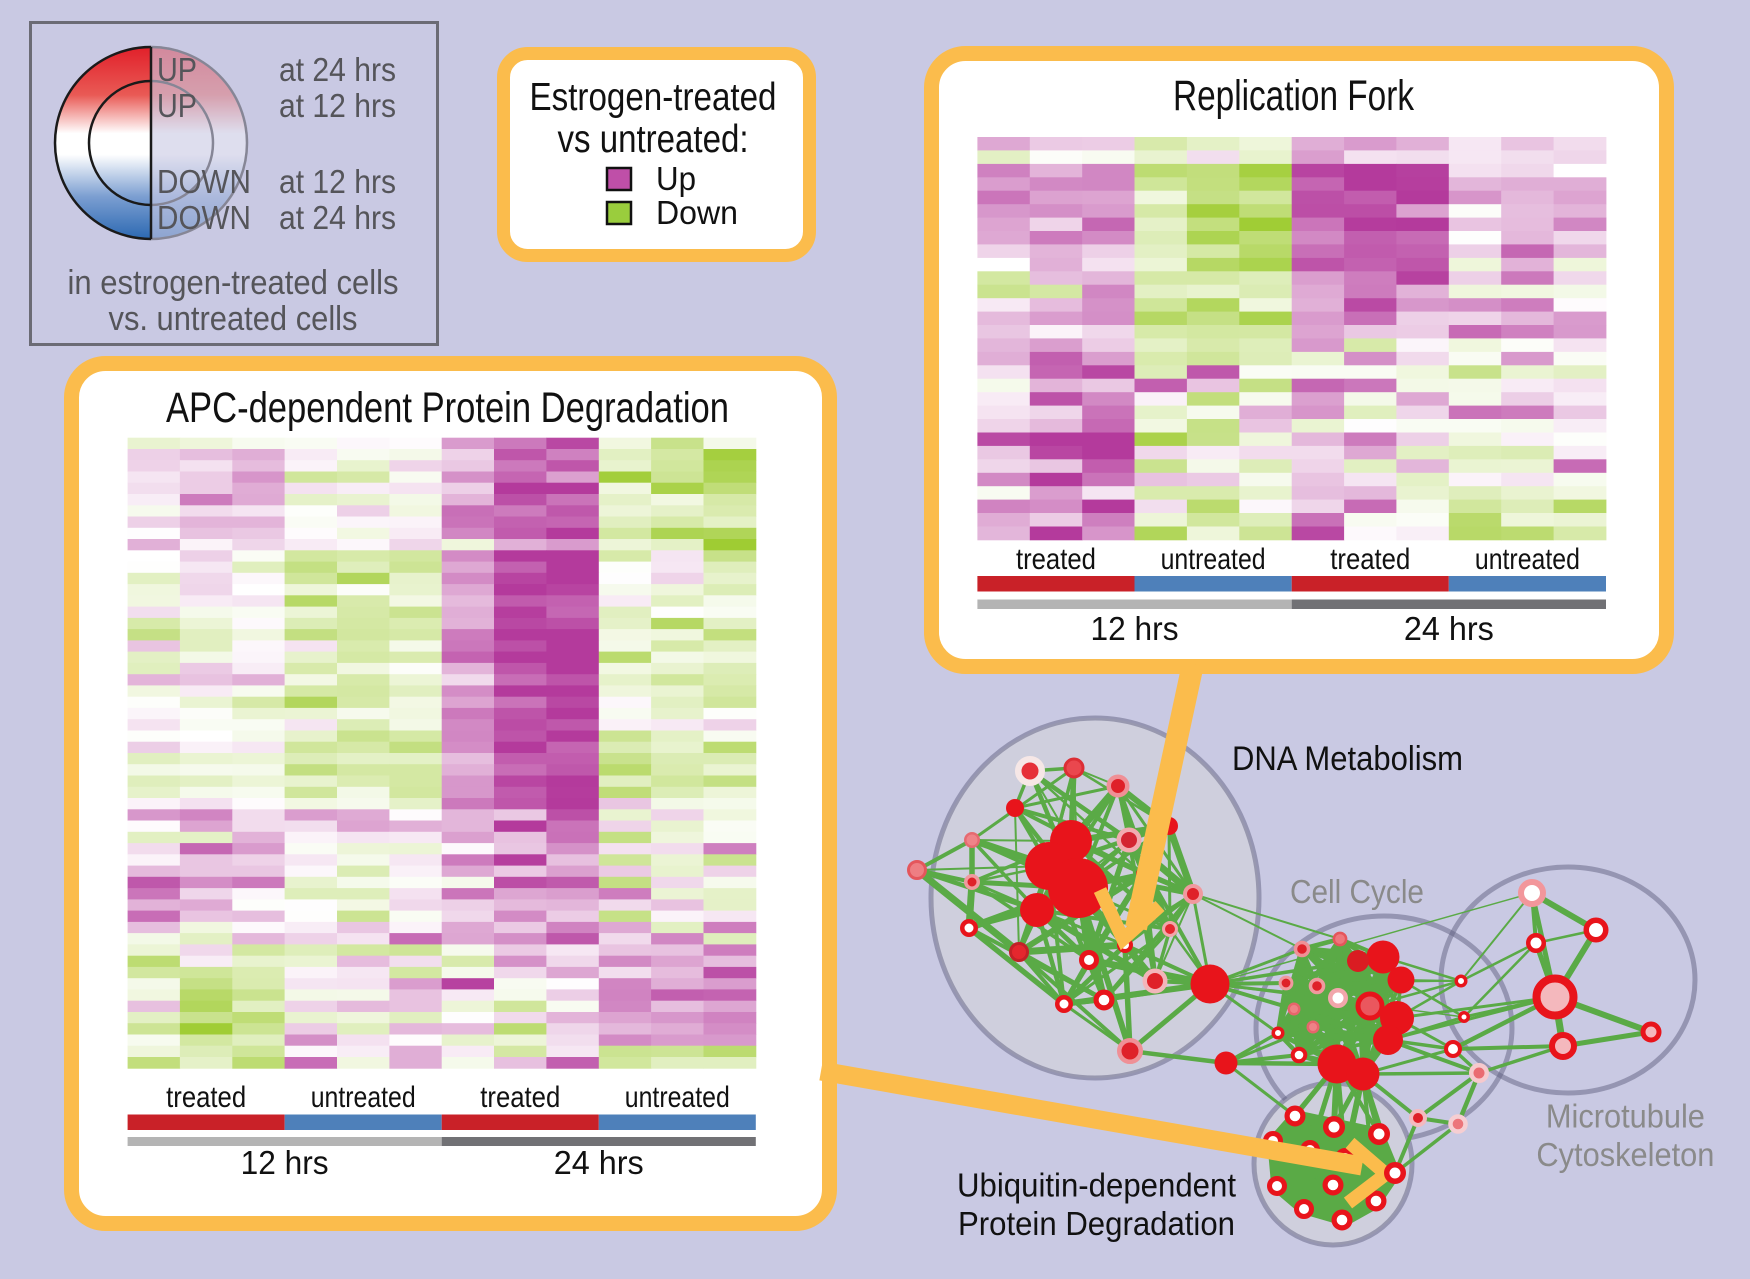 This screenshot has height=1279, width=1750. Describe the element at coordinates (177, 69) in the screenshot. I see `direction-label-0: UP` at that location.